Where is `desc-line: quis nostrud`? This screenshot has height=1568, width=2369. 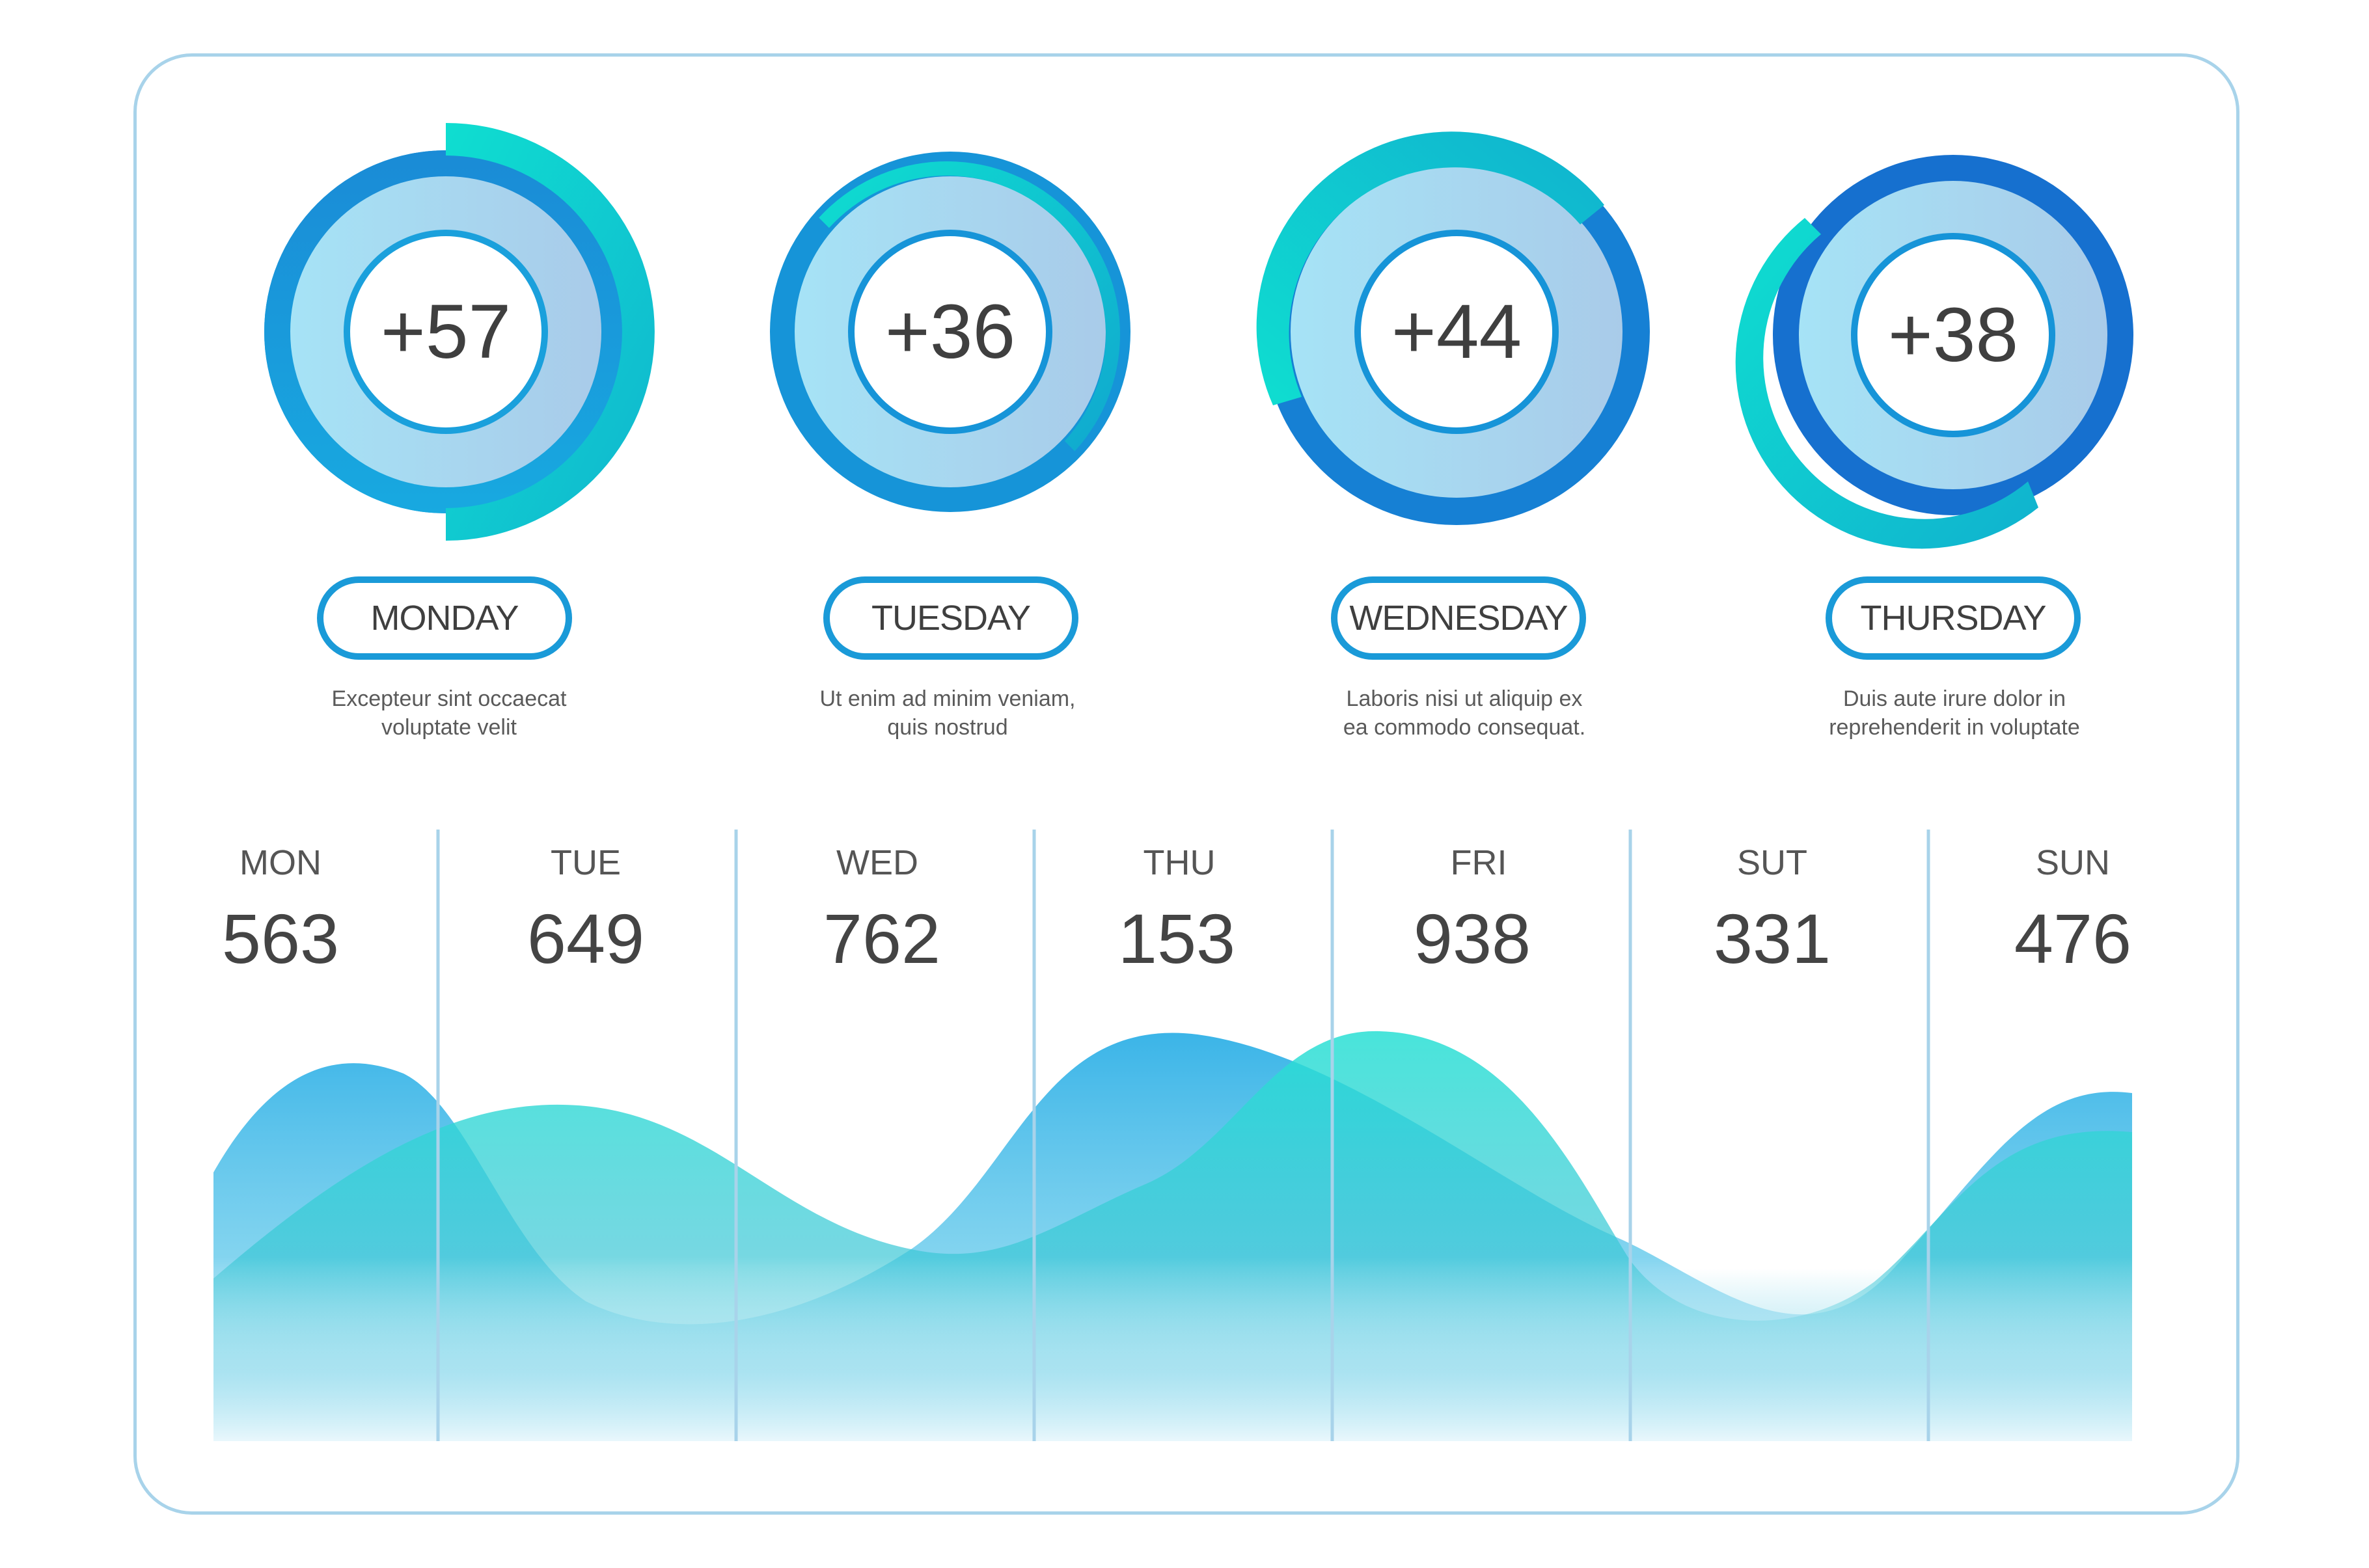 desc-line: quis nostrud is located at coordinates (948, 727).